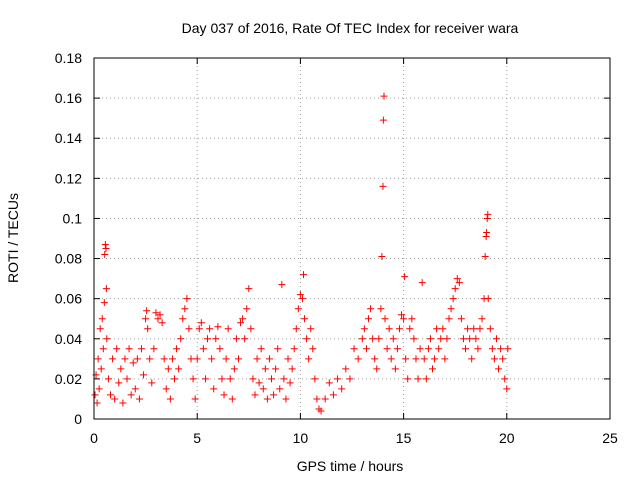  I want to click on y-tick-label: 0.12, so click(68, 178).